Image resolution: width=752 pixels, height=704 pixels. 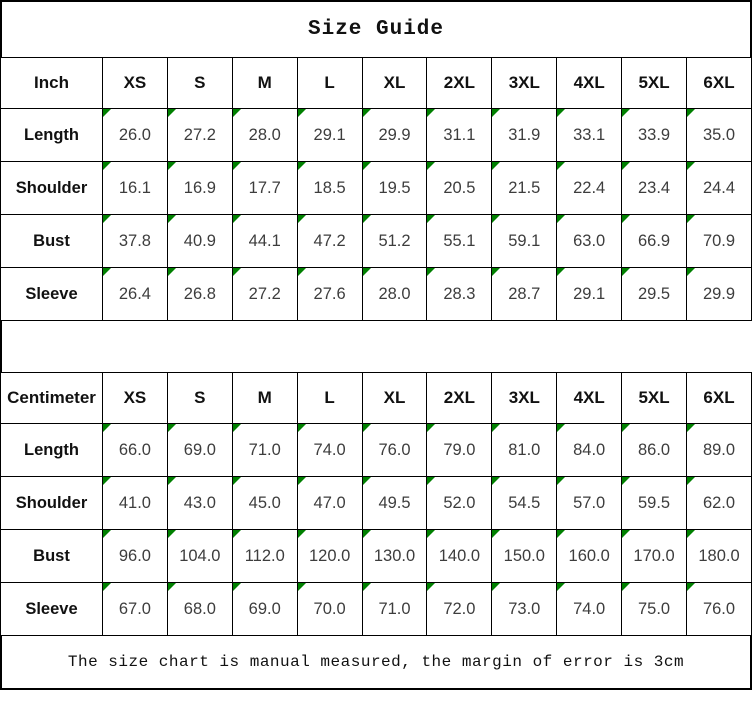 I want to click on size-value: 66.9, so click(x=654, y=240).